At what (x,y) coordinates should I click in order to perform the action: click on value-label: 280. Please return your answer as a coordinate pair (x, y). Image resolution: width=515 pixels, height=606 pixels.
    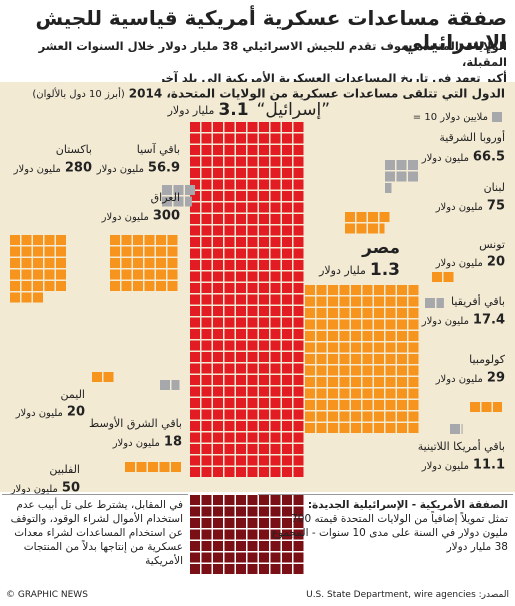
    Looking at the image, I should click on (78, 168).